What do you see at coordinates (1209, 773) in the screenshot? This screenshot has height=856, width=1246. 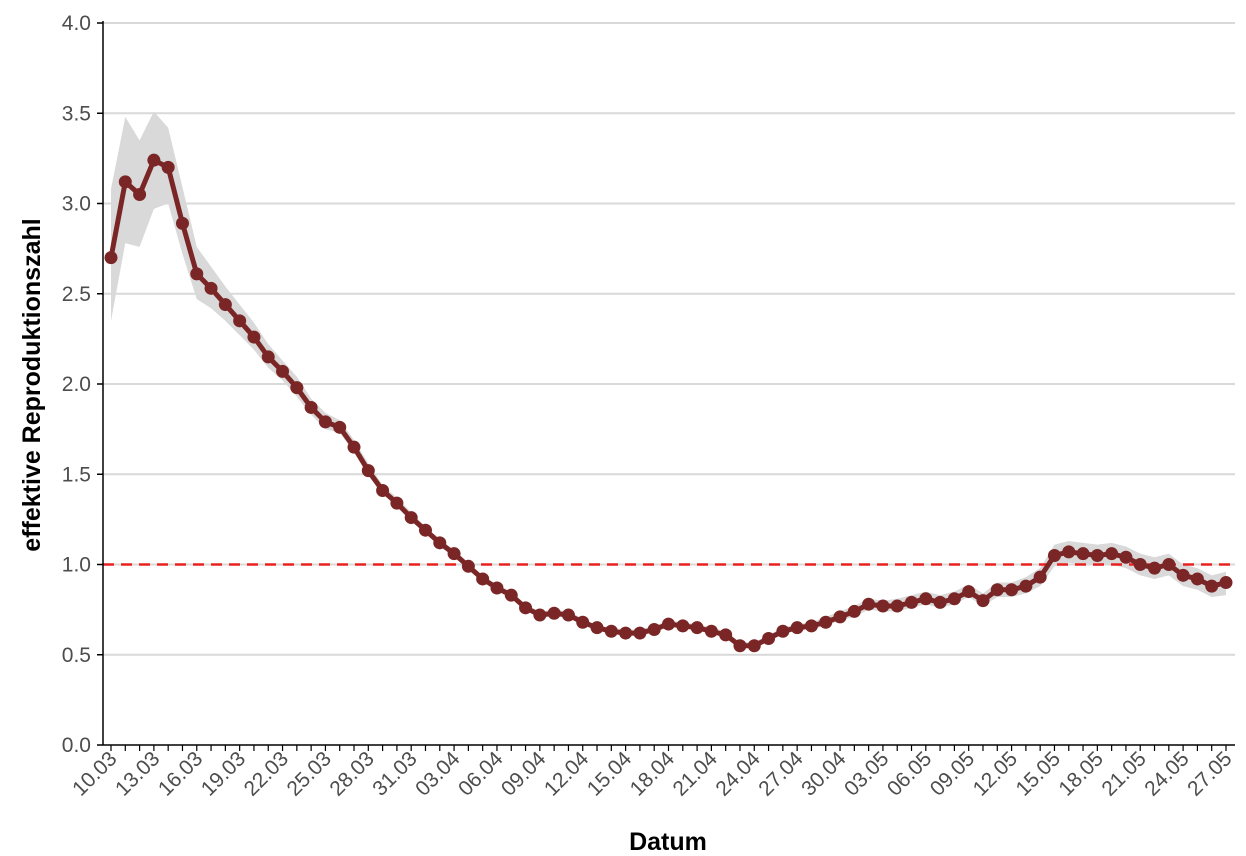 I see `x-tick-label: 27.05` at bounding box center [1209, 773].